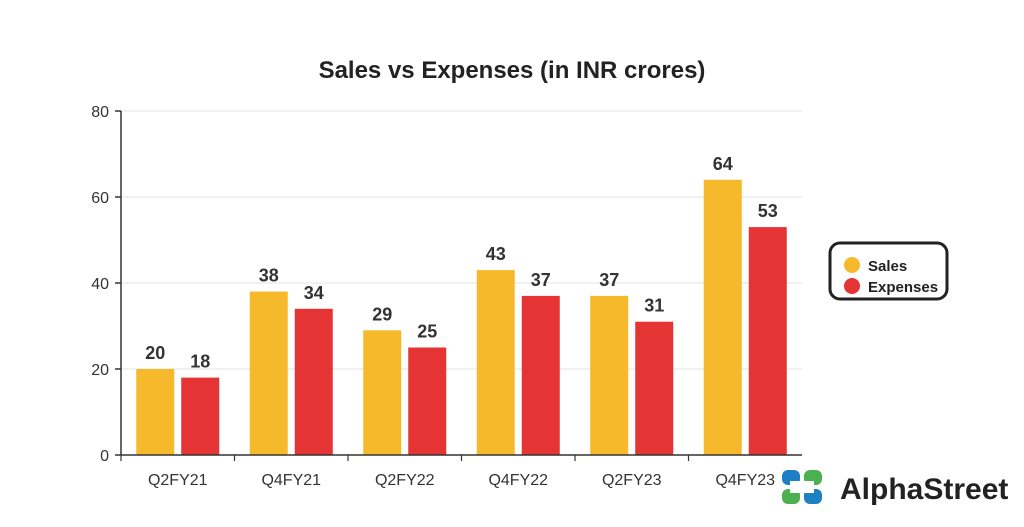 The image size is (1024, 527). What do you see at coordinates (200, 362) in the screenshot?
I see `data-label-expenses-q2fy21: 18` at bounding box center [200, 362].